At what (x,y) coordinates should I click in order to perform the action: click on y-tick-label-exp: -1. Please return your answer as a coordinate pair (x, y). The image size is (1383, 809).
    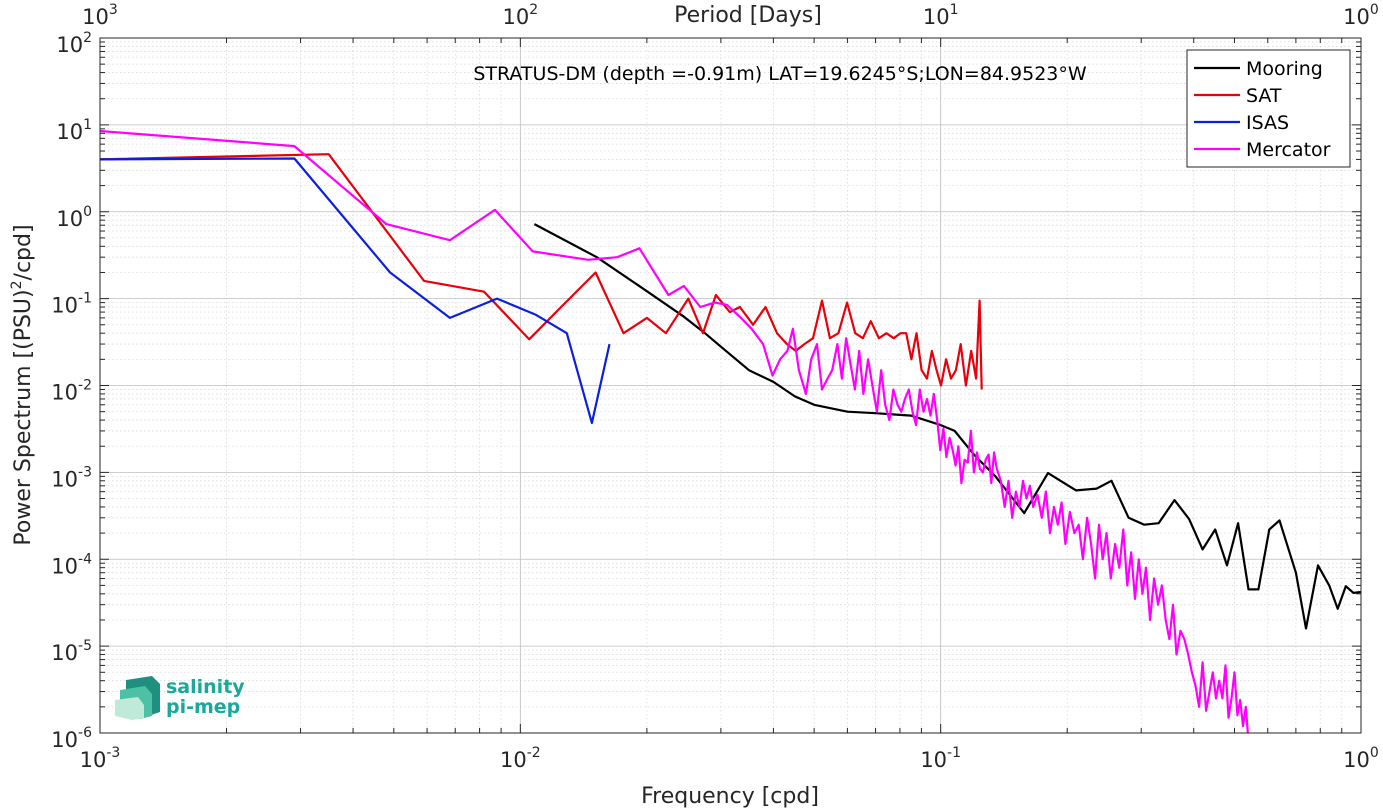
    Looking at the image, I should click on (85, 299).